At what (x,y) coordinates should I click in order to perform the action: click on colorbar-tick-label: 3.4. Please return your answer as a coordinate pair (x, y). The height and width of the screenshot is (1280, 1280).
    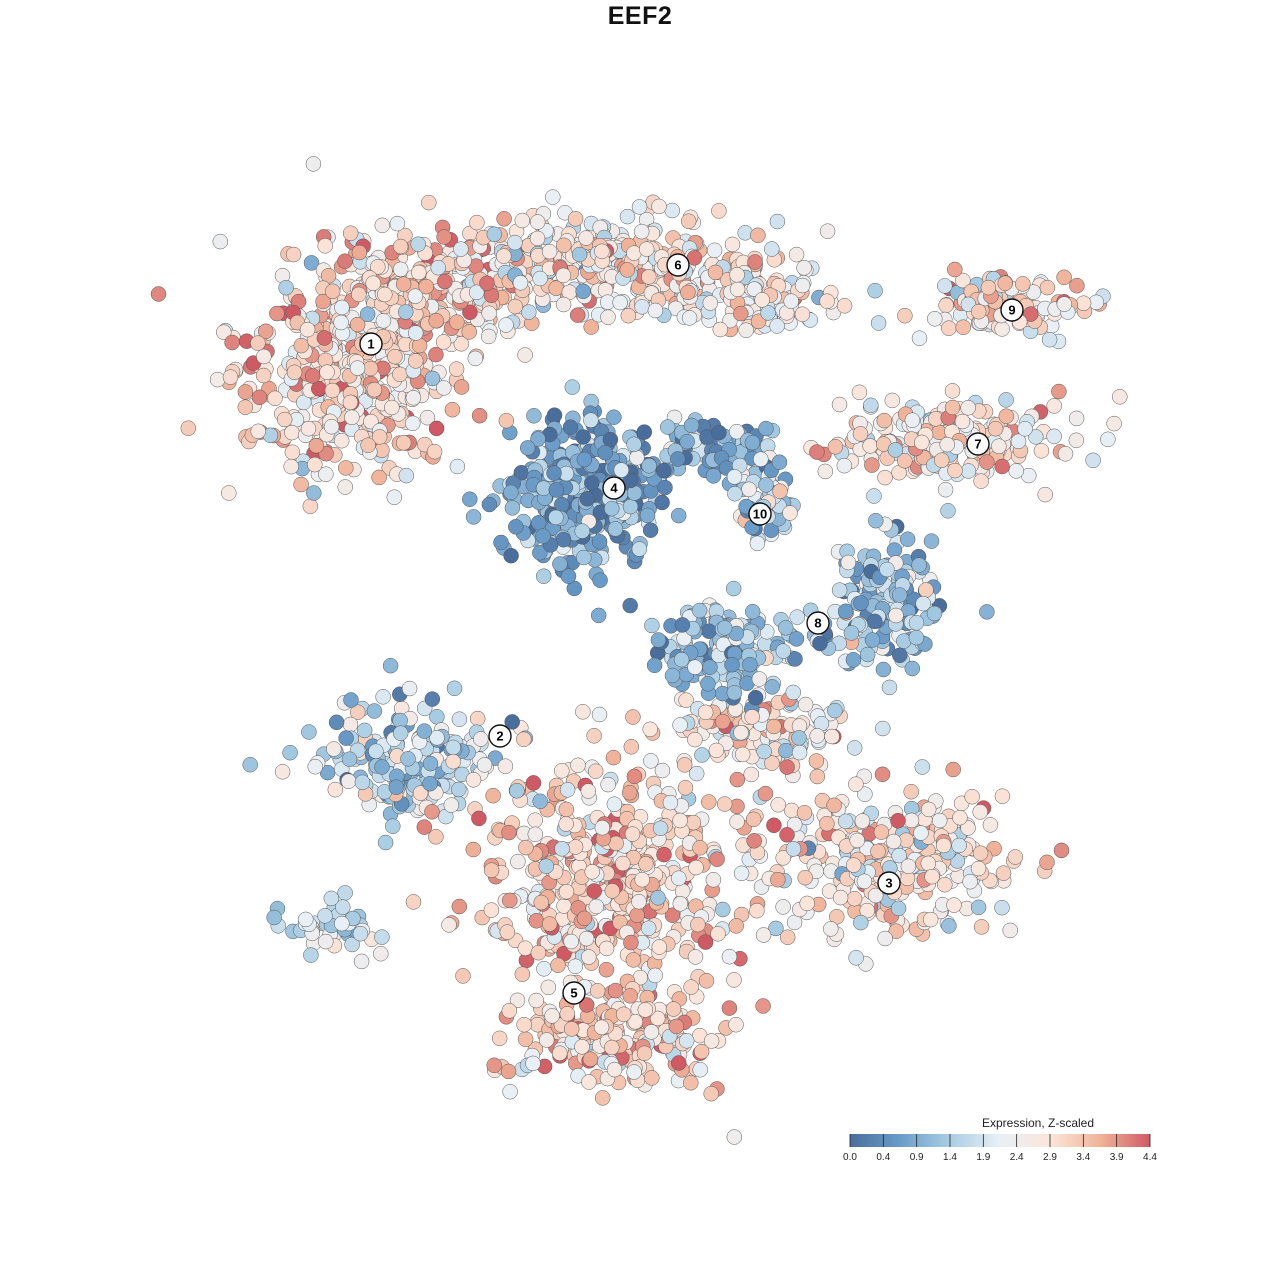
    Looking at the image, I should click on (1083, 1157).